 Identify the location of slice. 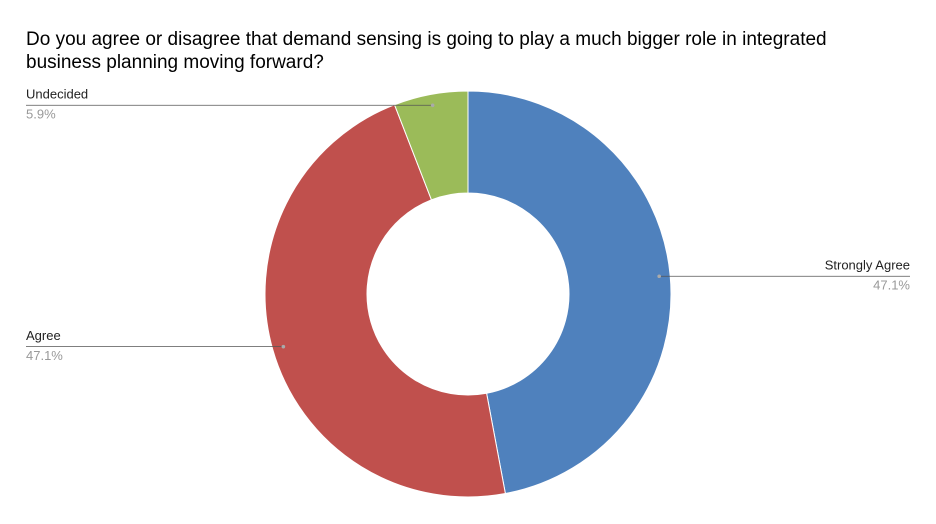
(431, 145).